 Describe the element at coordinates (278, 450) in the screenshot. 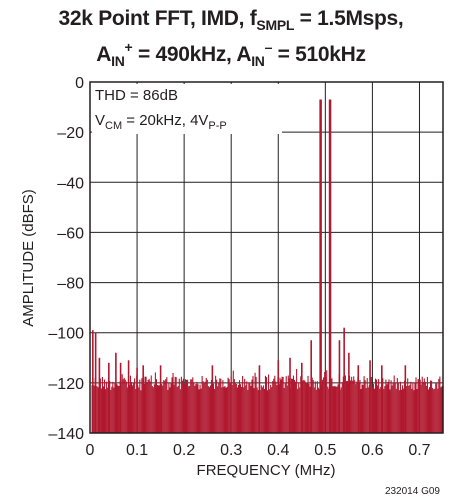

I see `x-tick-label: 0.4` at that location.